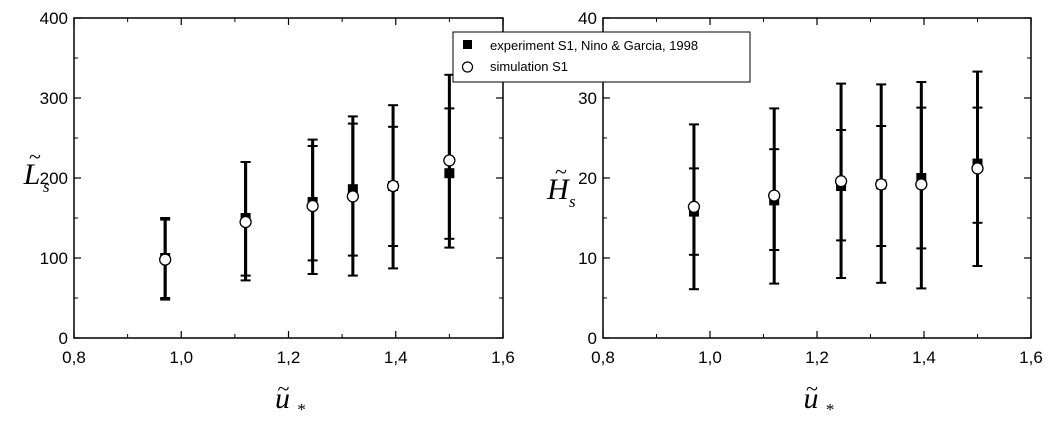  I want to click on y-tick-label: 100, so click(54, 258).